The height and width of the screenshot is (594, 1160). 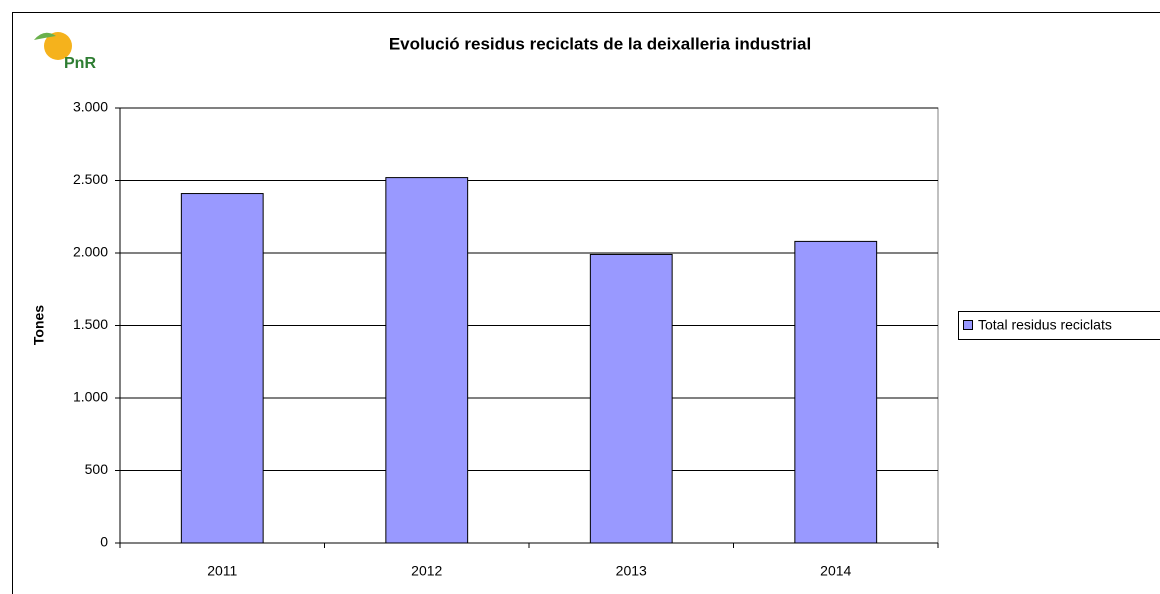 I want to click on logo-sun, so click(x=58, y=46).